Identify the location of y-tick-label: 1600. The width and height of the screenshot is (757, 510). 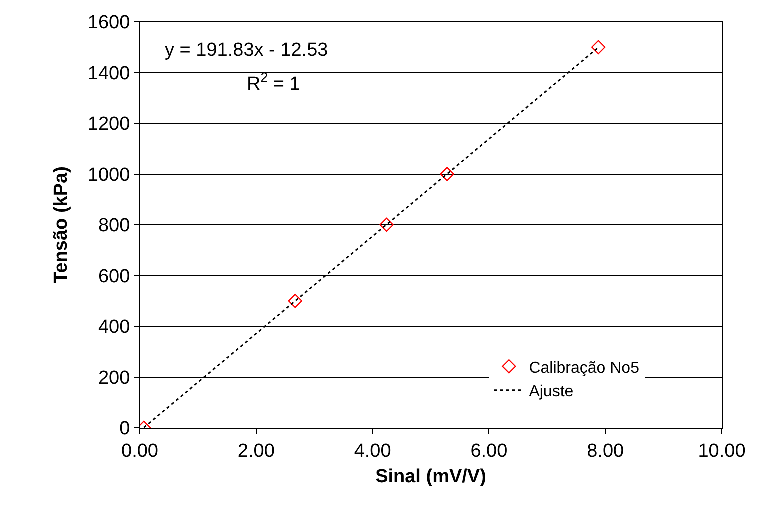
(109, 23).